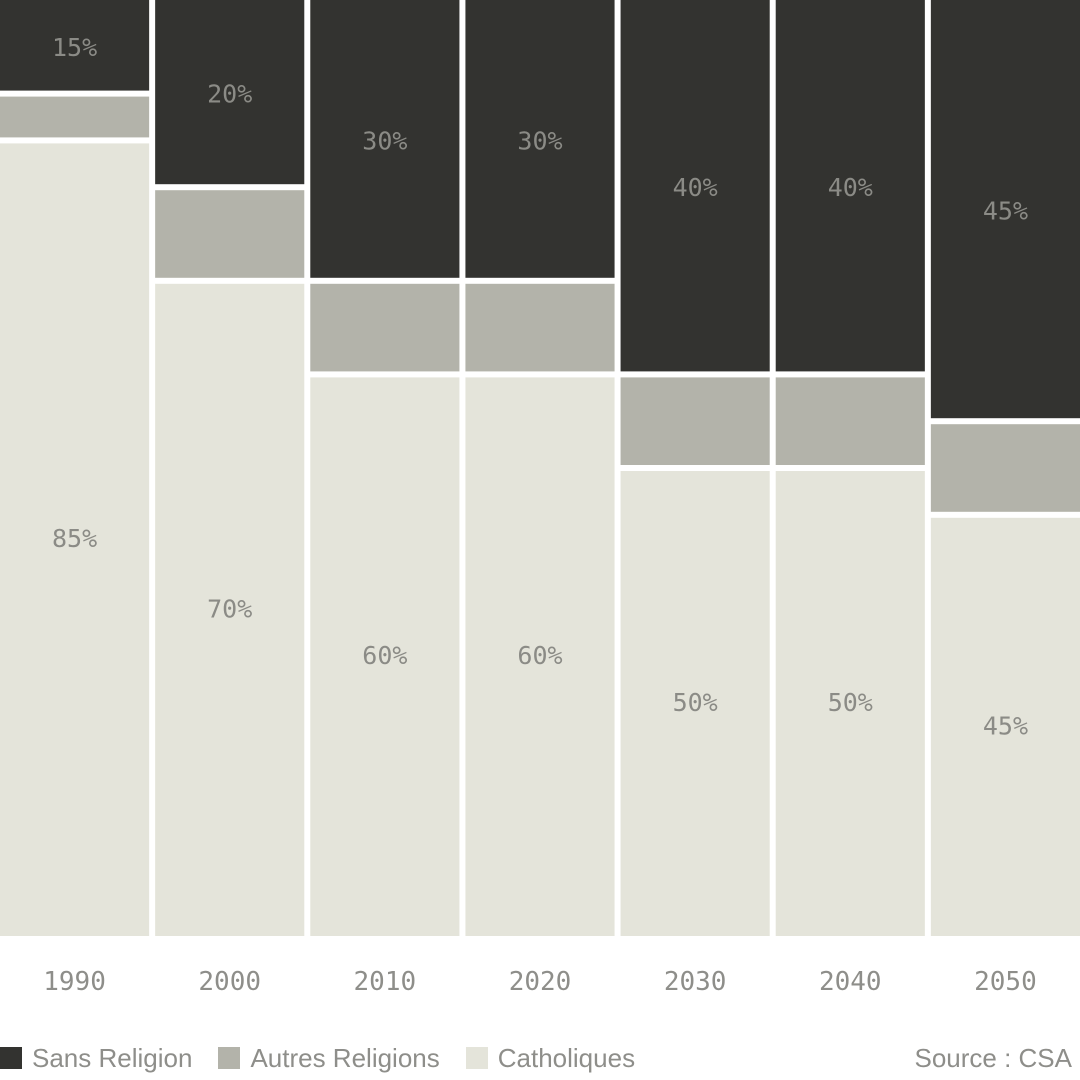  I want to click on bar-autres-religions-1990, so click(75, 117).